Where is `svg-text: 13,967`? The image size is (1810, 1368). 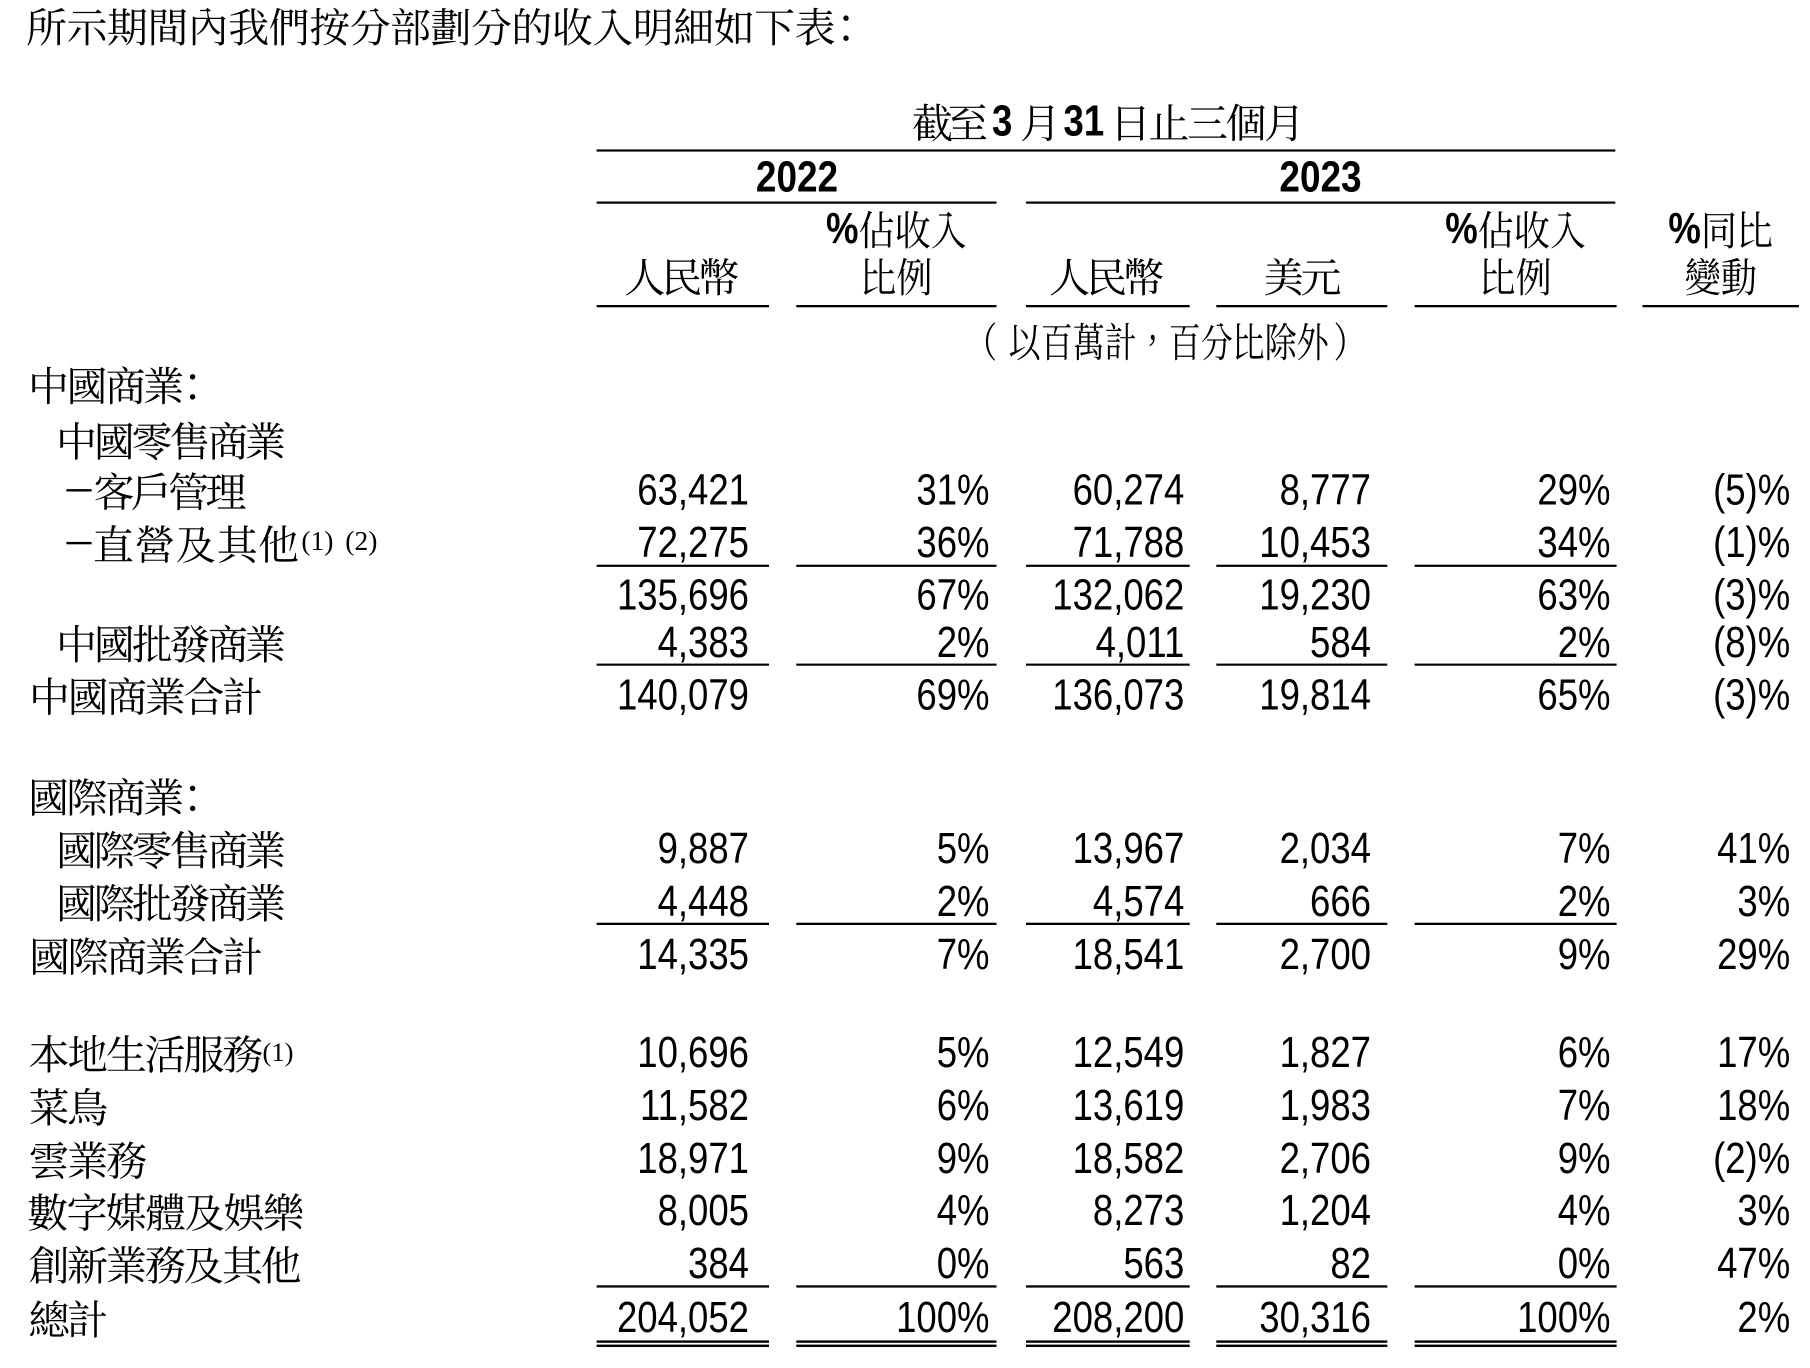 svg-text: 13,967 is located at coordinates (1129, 848).